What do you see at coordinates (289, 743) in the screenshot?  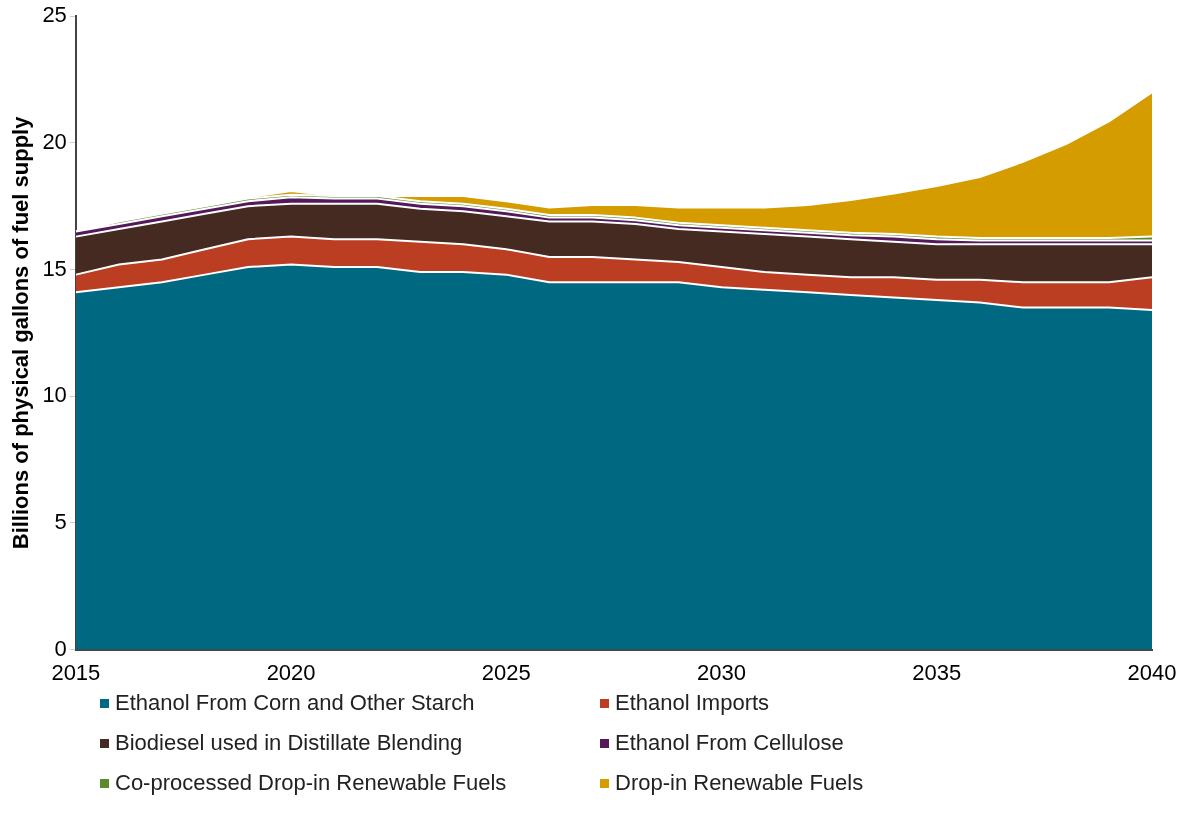 I see `legend-label: Biodiesel used in Distillate Blending` at bounding box center [289, 743].